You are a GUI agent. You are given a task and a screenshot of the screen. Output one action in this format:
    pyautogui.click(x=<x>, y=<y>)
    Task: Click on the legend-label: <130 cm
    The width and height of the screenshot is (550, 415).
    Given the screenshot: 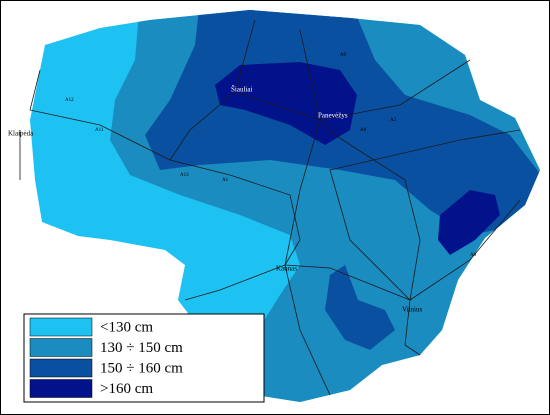 What is the action you would take?
    pyautogui.click(x=126, y=327)
    